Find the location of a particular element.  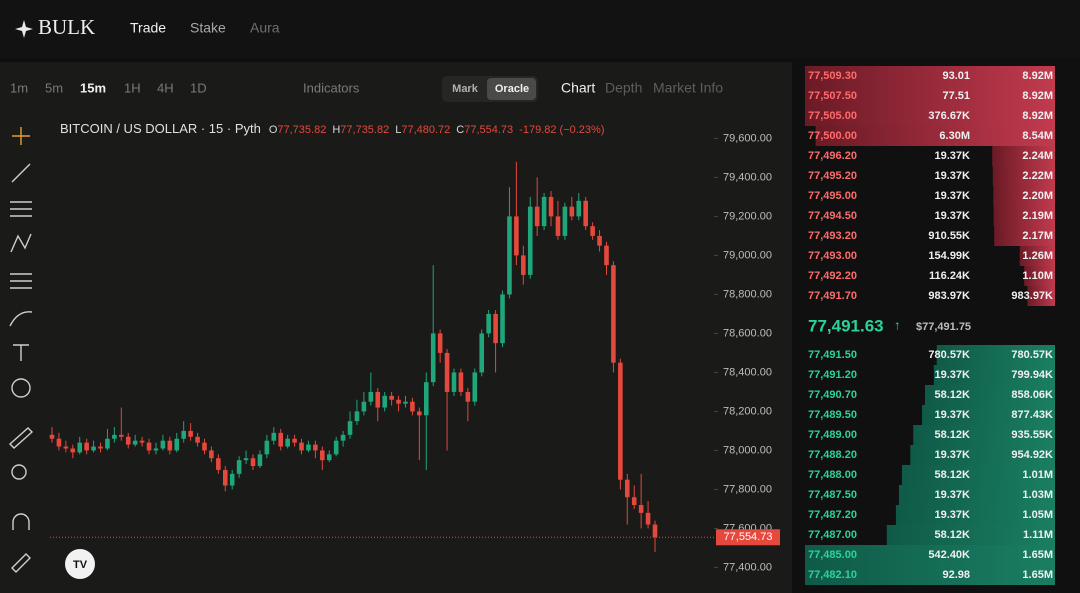

emoji-tool is located at coordinates (21, 388).